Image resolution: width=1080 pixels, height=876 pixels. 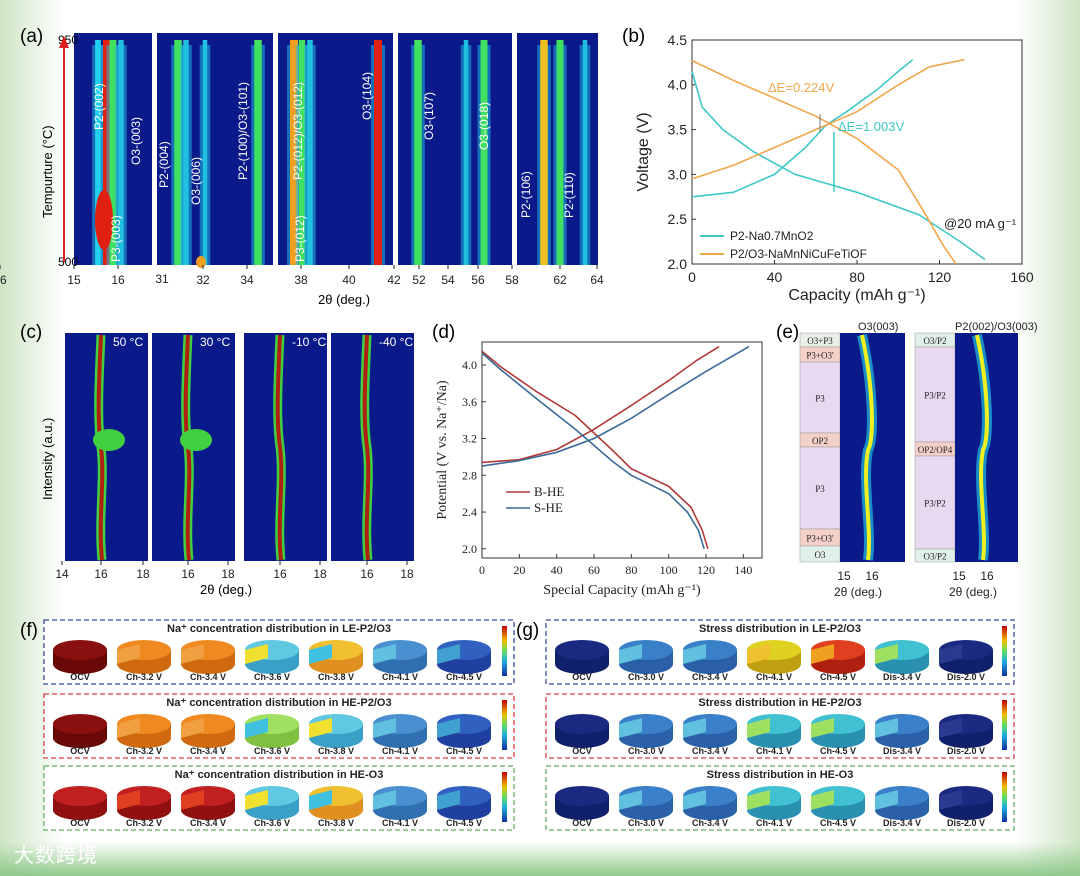 I want to click on panel-e-phase-label: P3/P2, so click(x=935, y=396).